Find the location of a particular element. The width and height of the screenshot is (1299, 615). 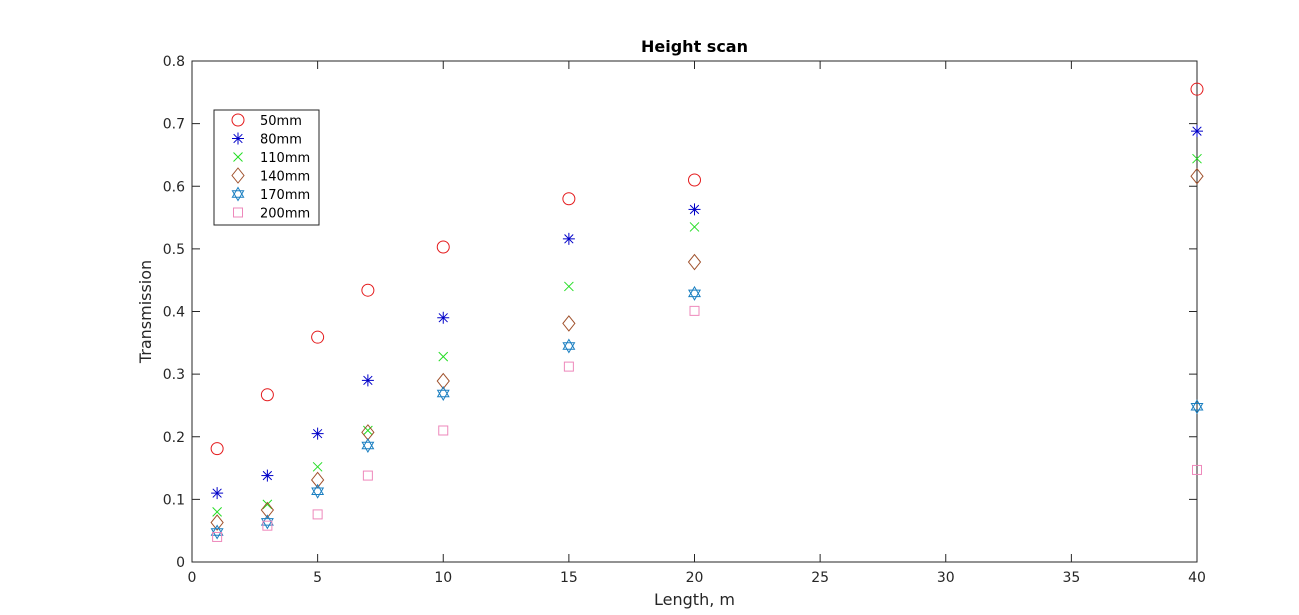

x-tick-label: 20 is located at coordinates (695, 578).